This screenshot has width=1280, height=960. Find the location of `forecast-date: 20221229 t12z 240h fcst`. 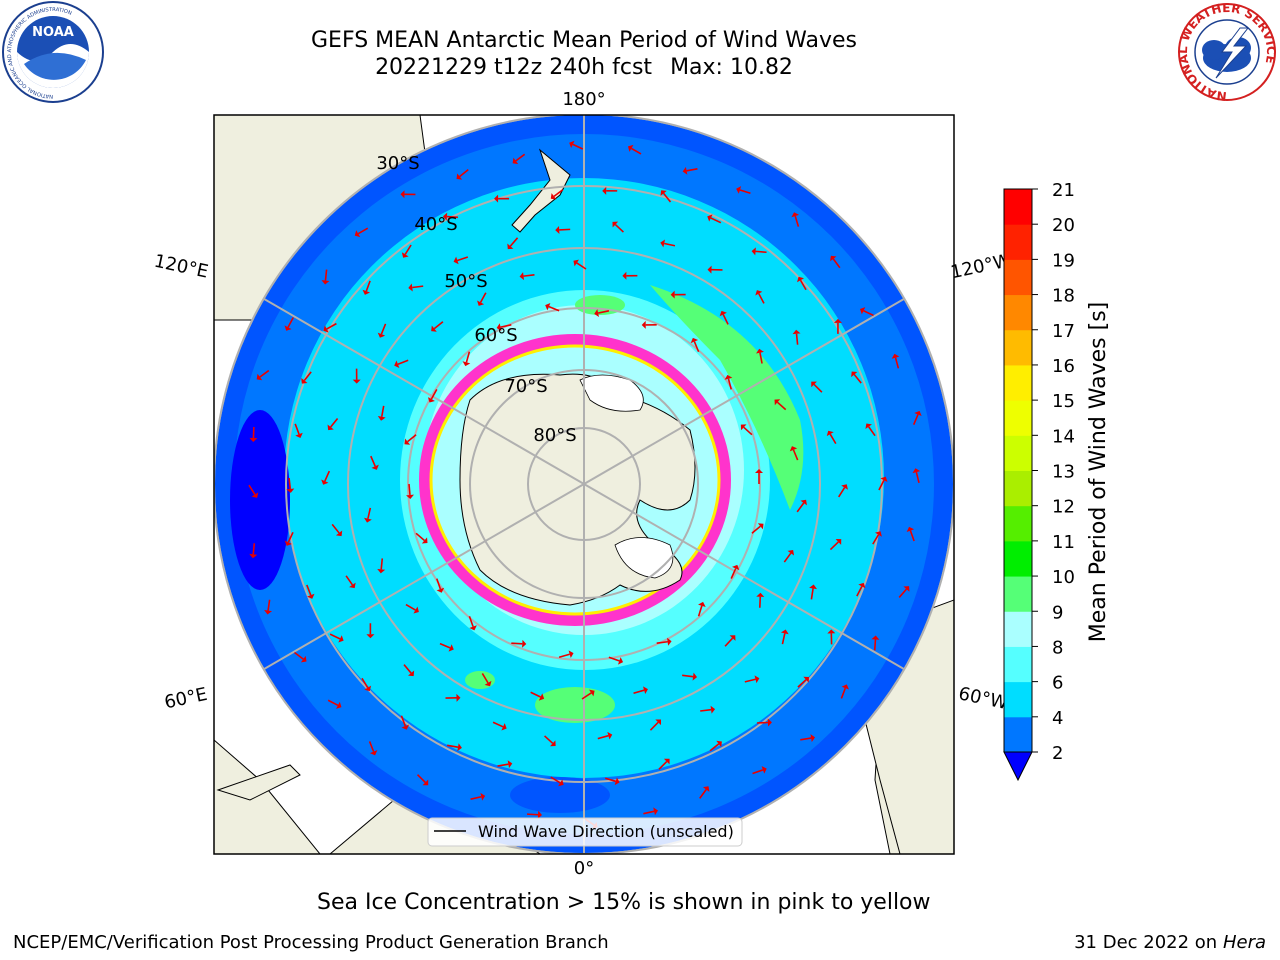

forecast-date: 20221229 t12z 240h fcst is located at coordinates (514, 67).